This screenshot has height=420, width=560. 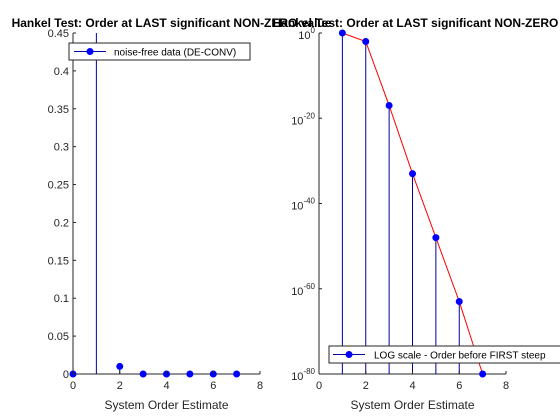 What do you see at coordinates (260, 386) in the screenshot?
I see `left-x-tick-label: 8` at bounding box center [260, 386].